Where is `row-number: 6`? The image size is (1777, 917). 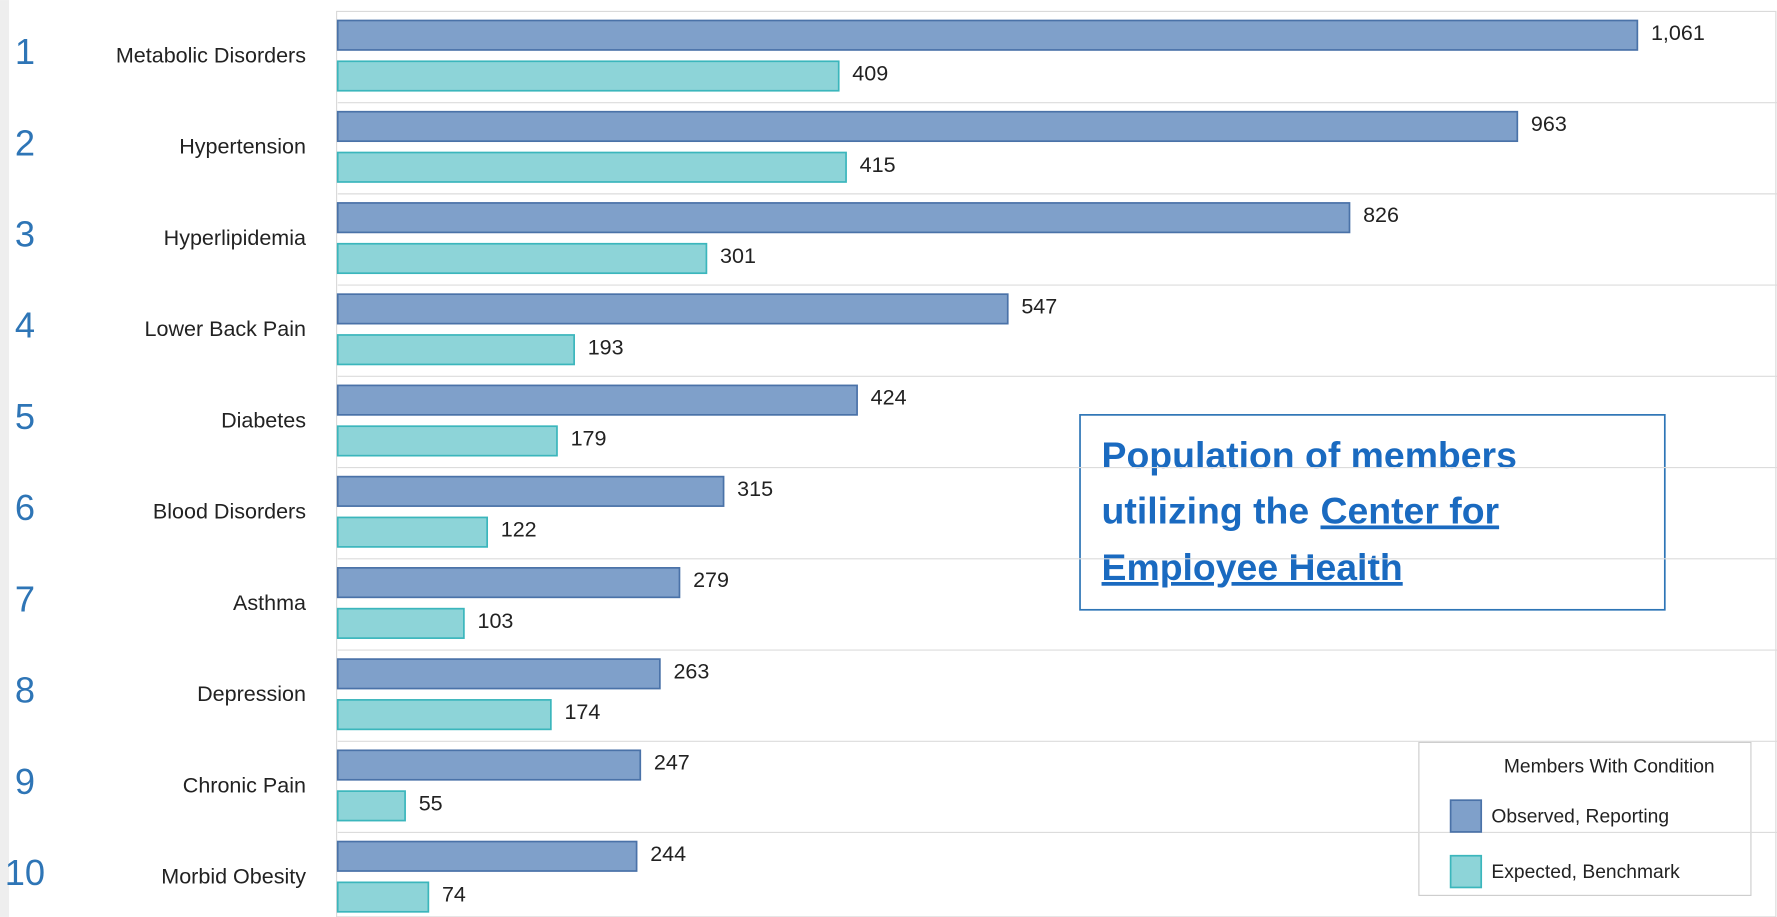 row-number: 6 is located at coordinates (25, 507).